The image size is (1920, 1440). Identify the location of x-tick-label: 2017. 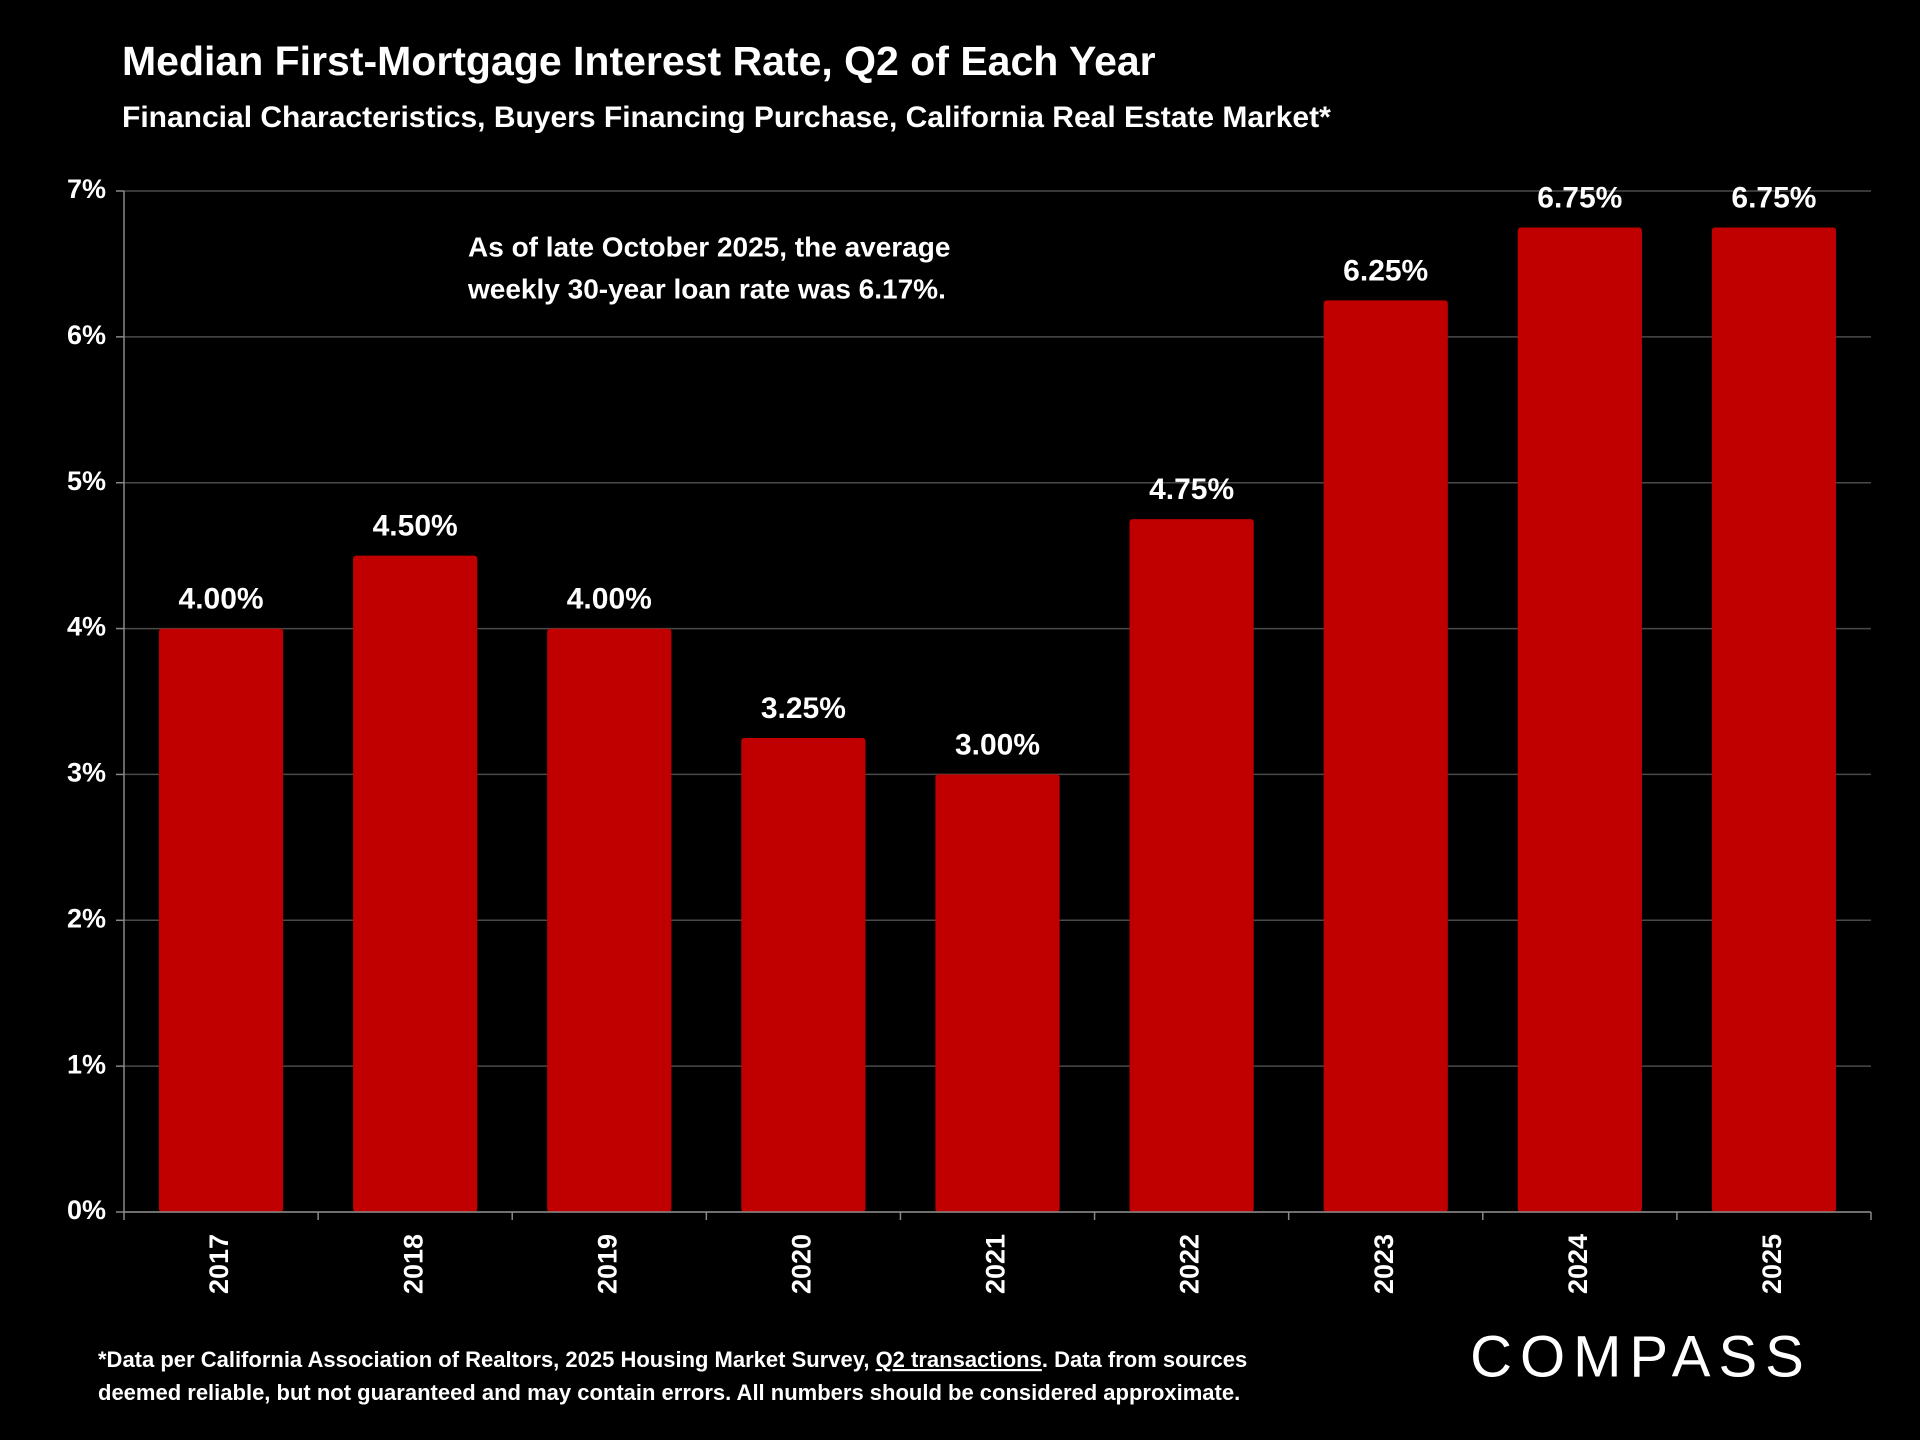
(219, 1264).